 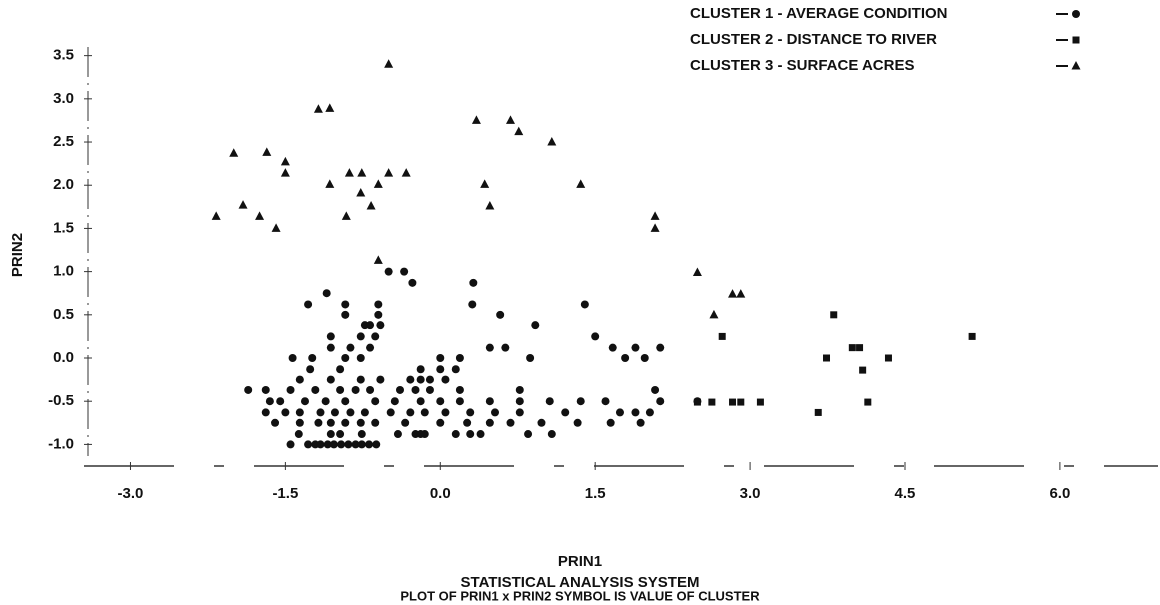 What do you see at coordinates (61, 443) in the screenshot?
I see `y-tick-label: -1.0` at bounding box center [61, 443].